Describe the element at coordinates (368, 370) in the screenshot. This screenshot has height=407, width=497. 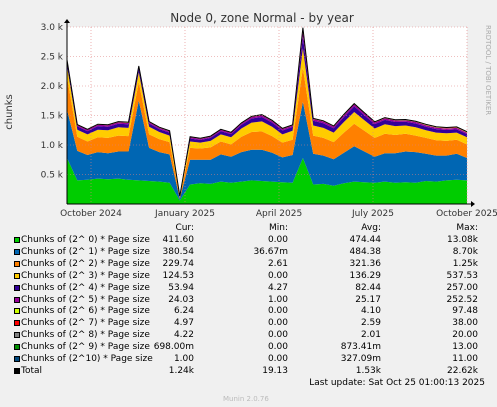
I see `legend-avg-value: 1.53k` at that location.